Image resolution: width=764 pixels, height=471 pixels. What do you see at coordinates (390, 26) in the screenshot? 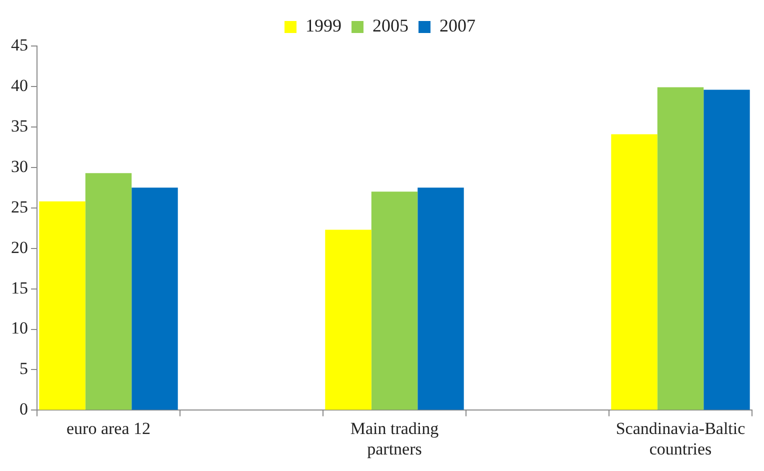
I see `legend-label: 2005` at bounding box center [390, 26].